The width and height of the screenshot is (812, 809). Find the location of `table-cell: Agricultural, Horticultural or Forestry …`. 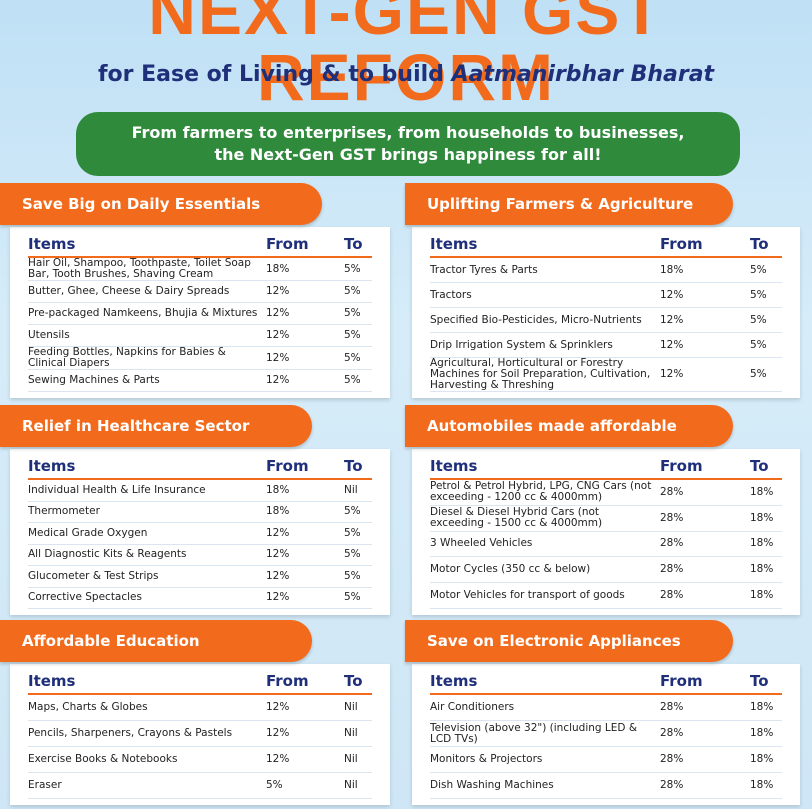

table-cell: Agricultural, Horticultural or Forestry … is located at coordinates (540, 374).